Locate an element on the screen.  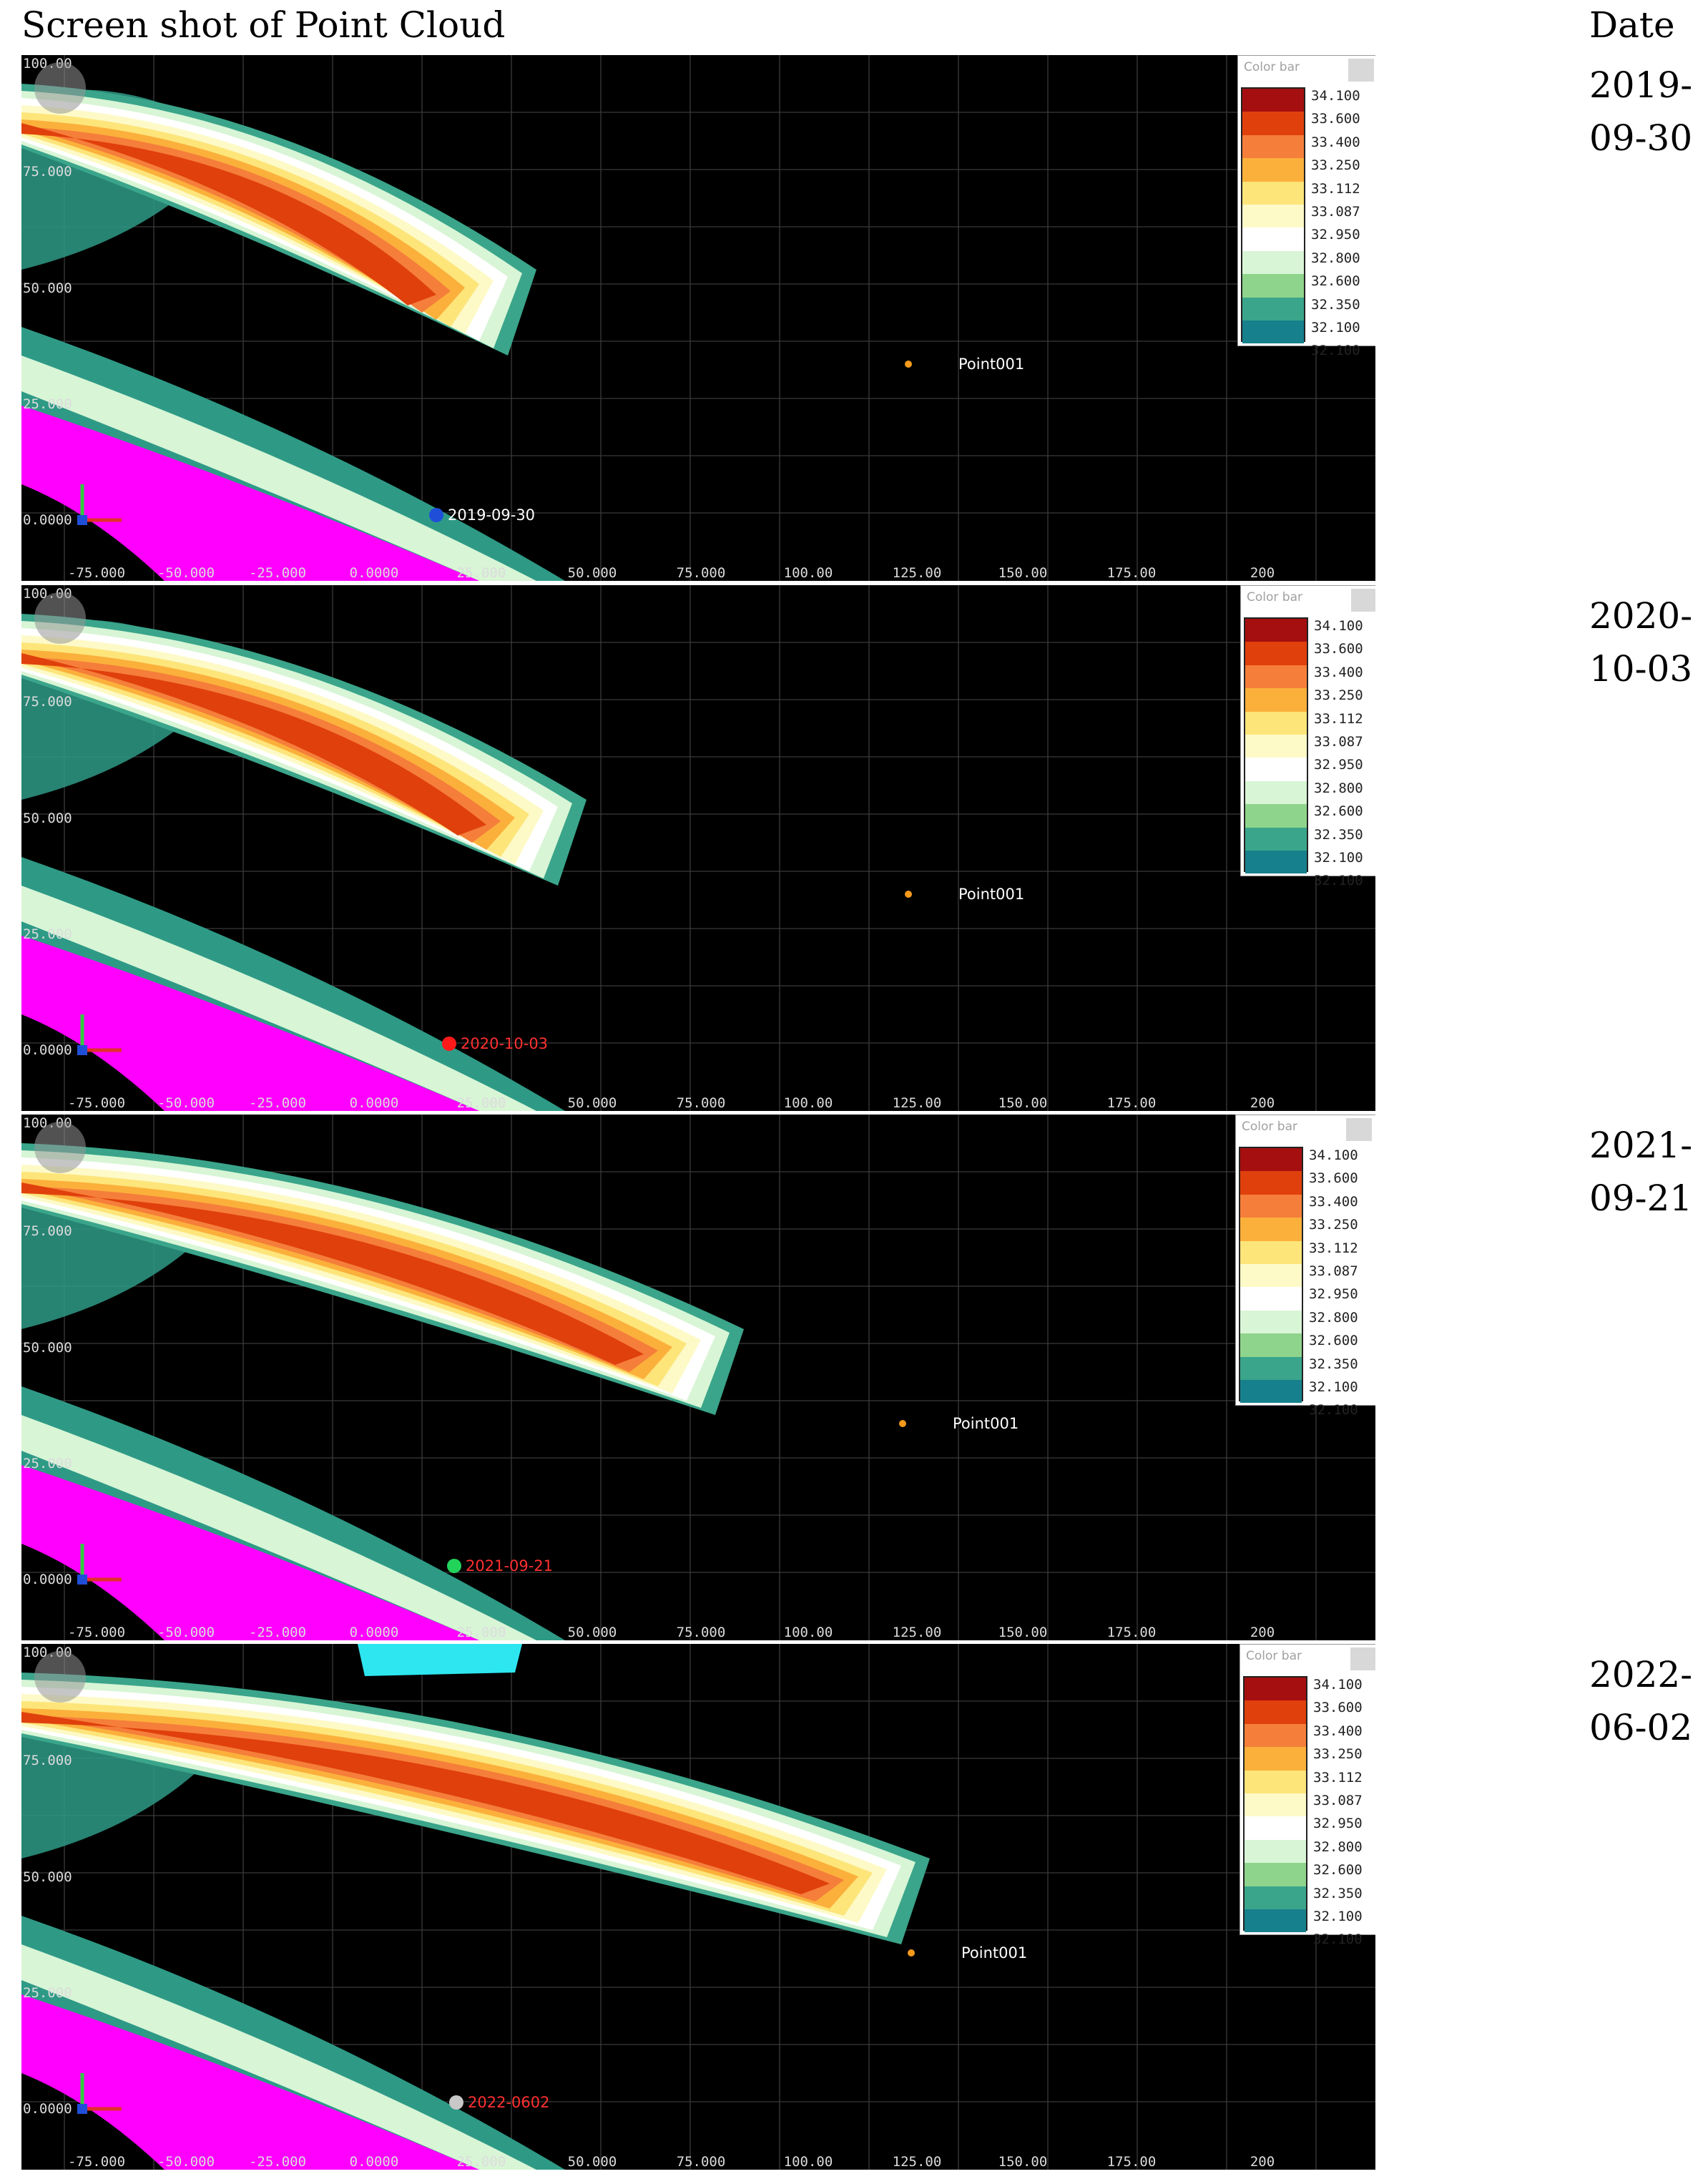
color-bar-label: 32.350 is located at coordinates (1335, 304).